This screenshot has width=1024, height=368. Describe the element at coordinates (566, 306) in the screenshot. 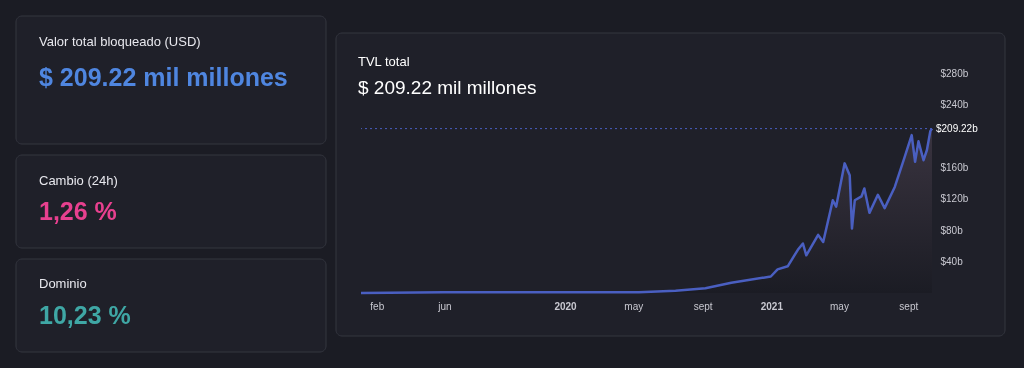

I see `x-tick-label: 2020` at that location.